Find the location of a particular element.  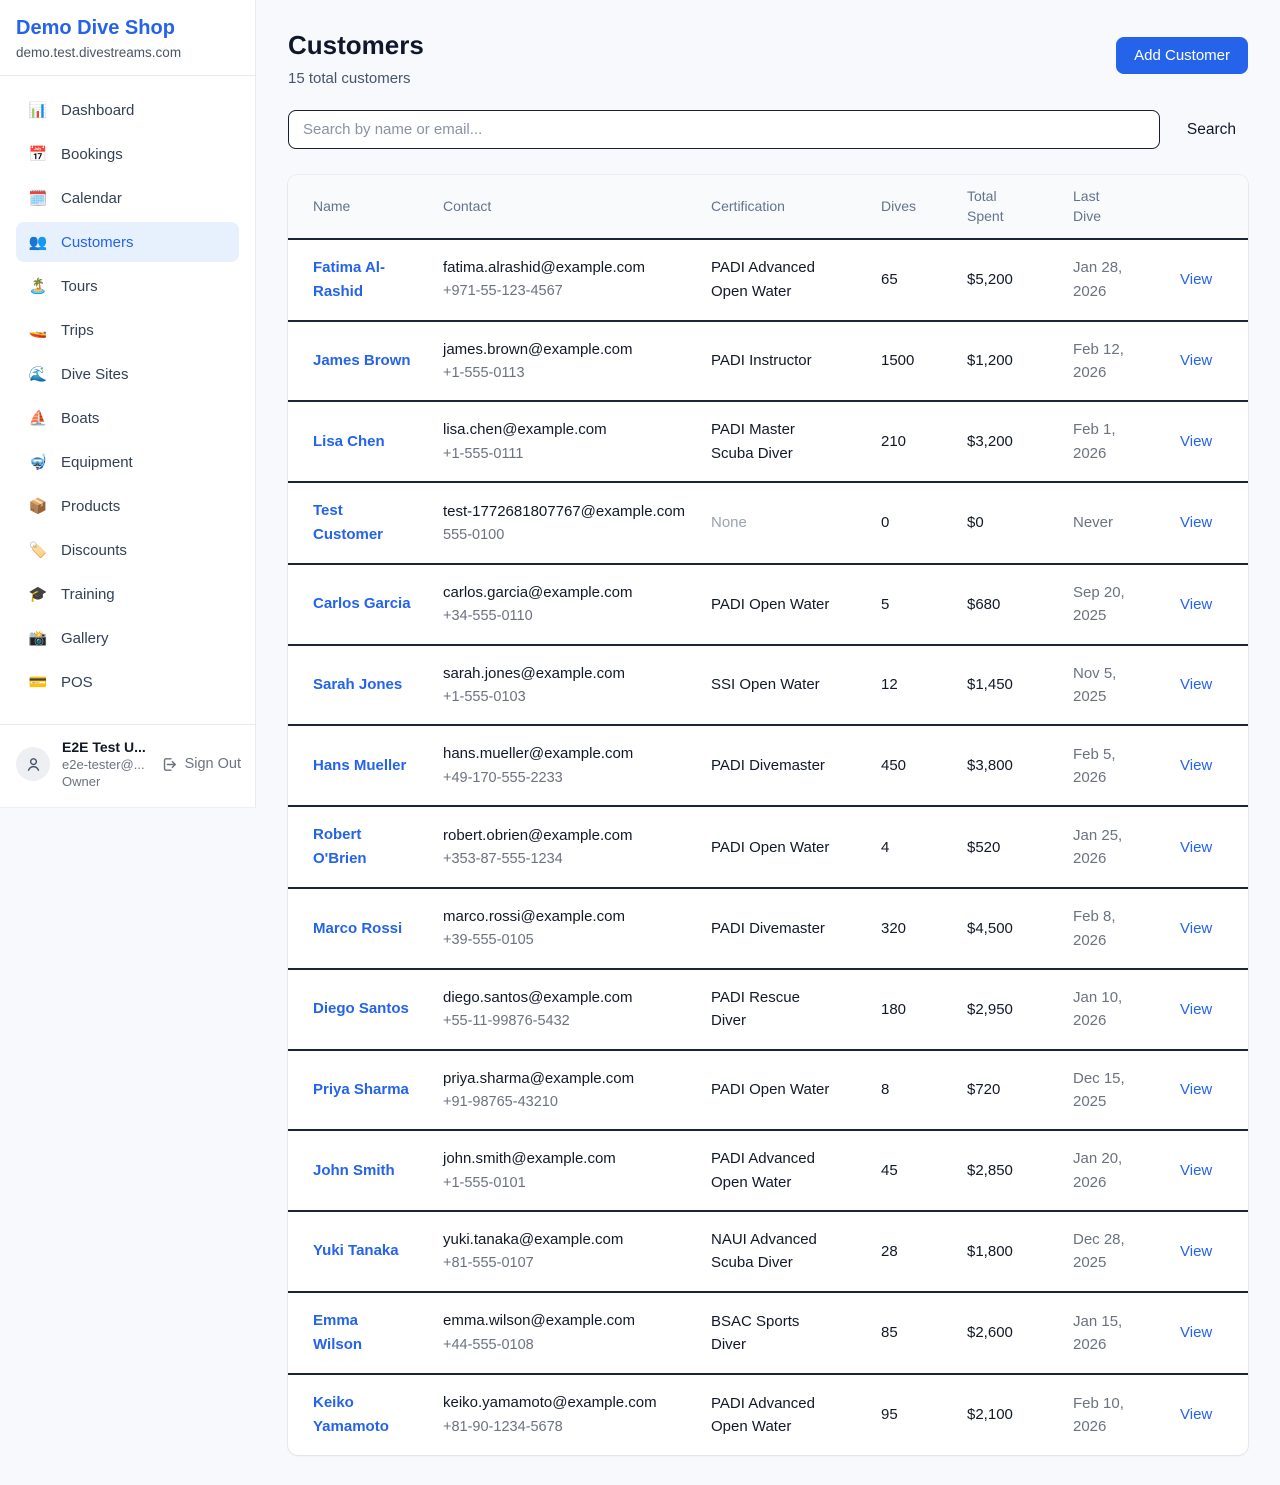

last-dive-date: Feb 8, 2026 is located at coordinates (1094, 928).